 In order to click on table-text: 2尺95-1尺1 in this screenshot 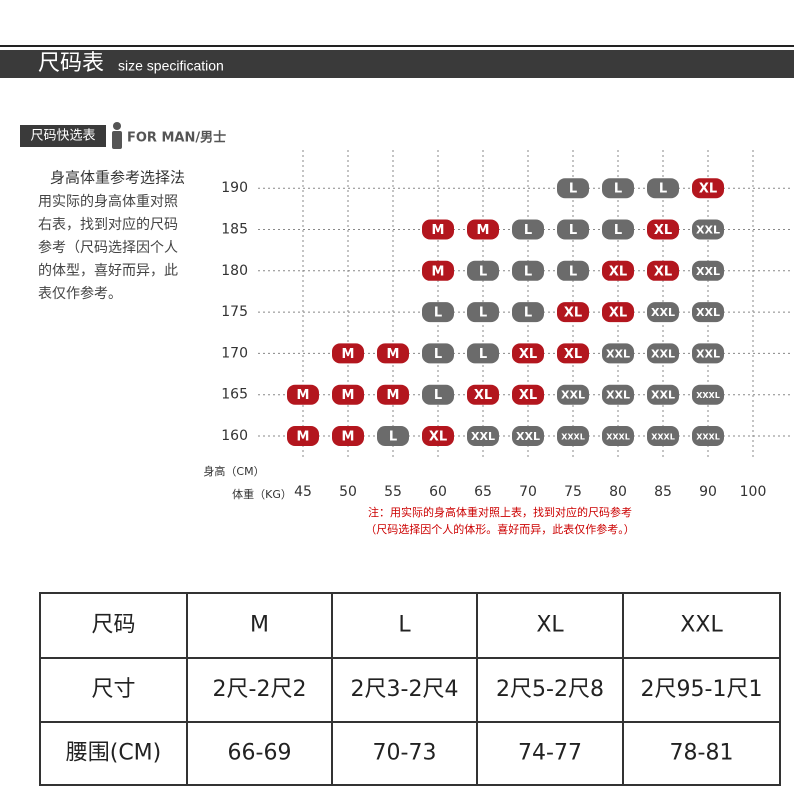, I will do `click(702, 689)`.